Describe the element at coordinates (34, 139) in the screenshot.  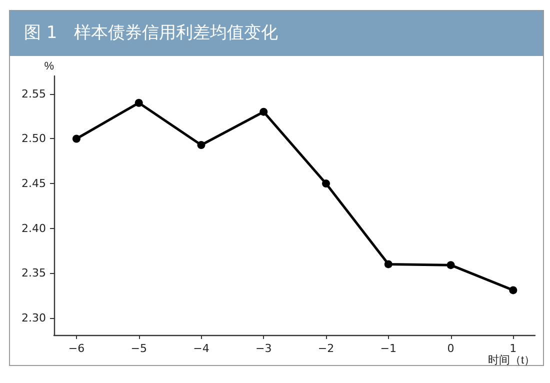
I see `y-tick-label: 2.50` at that location.